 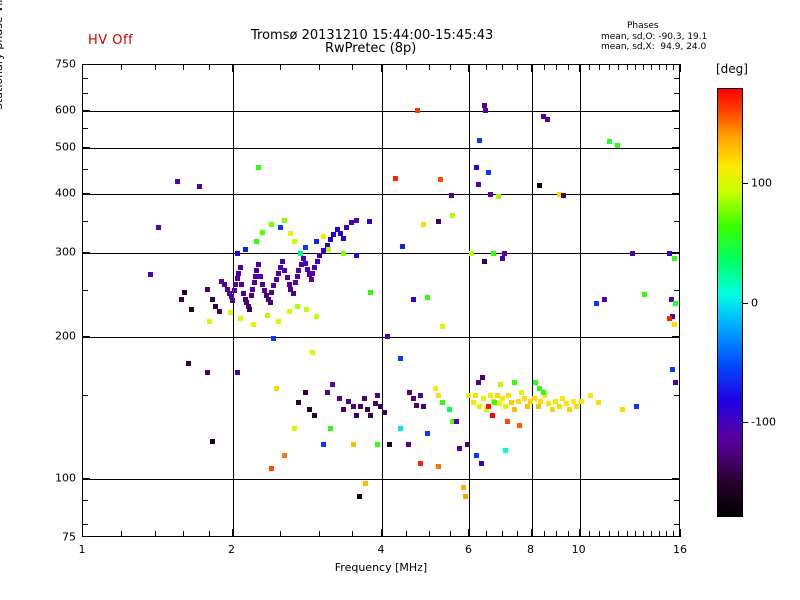 I want to click on y-axis-tick-label: 750, so click(x=65, y=64).